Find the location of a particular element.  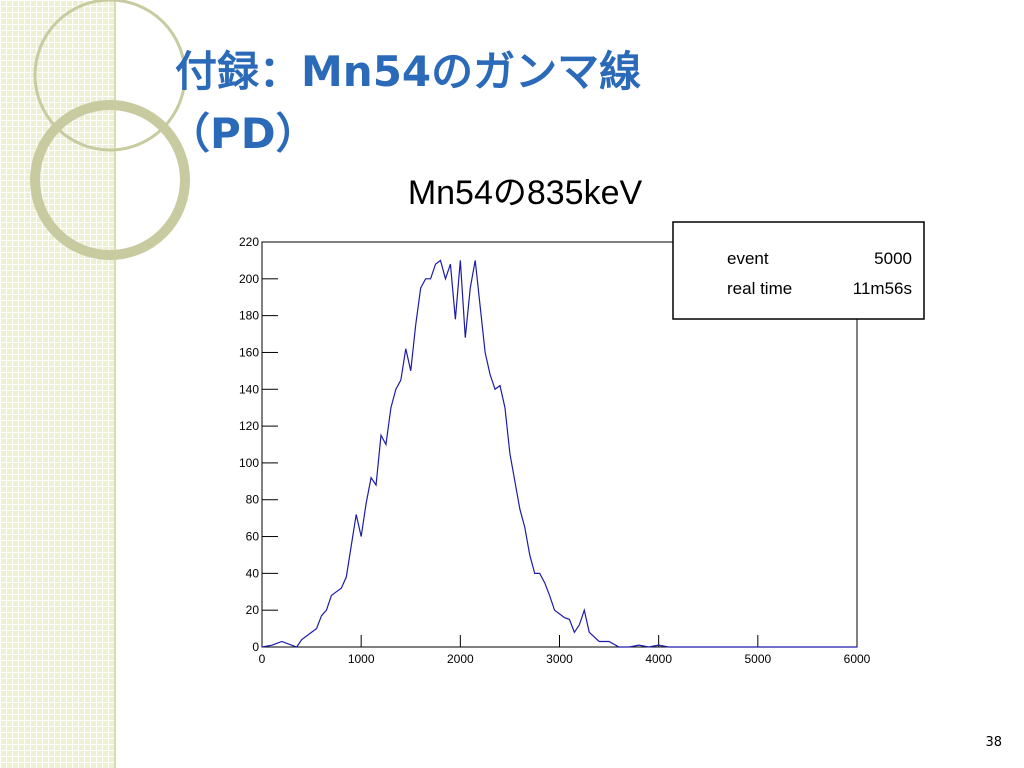

x-tick-label: 0 is located at coordinates (262, 659).